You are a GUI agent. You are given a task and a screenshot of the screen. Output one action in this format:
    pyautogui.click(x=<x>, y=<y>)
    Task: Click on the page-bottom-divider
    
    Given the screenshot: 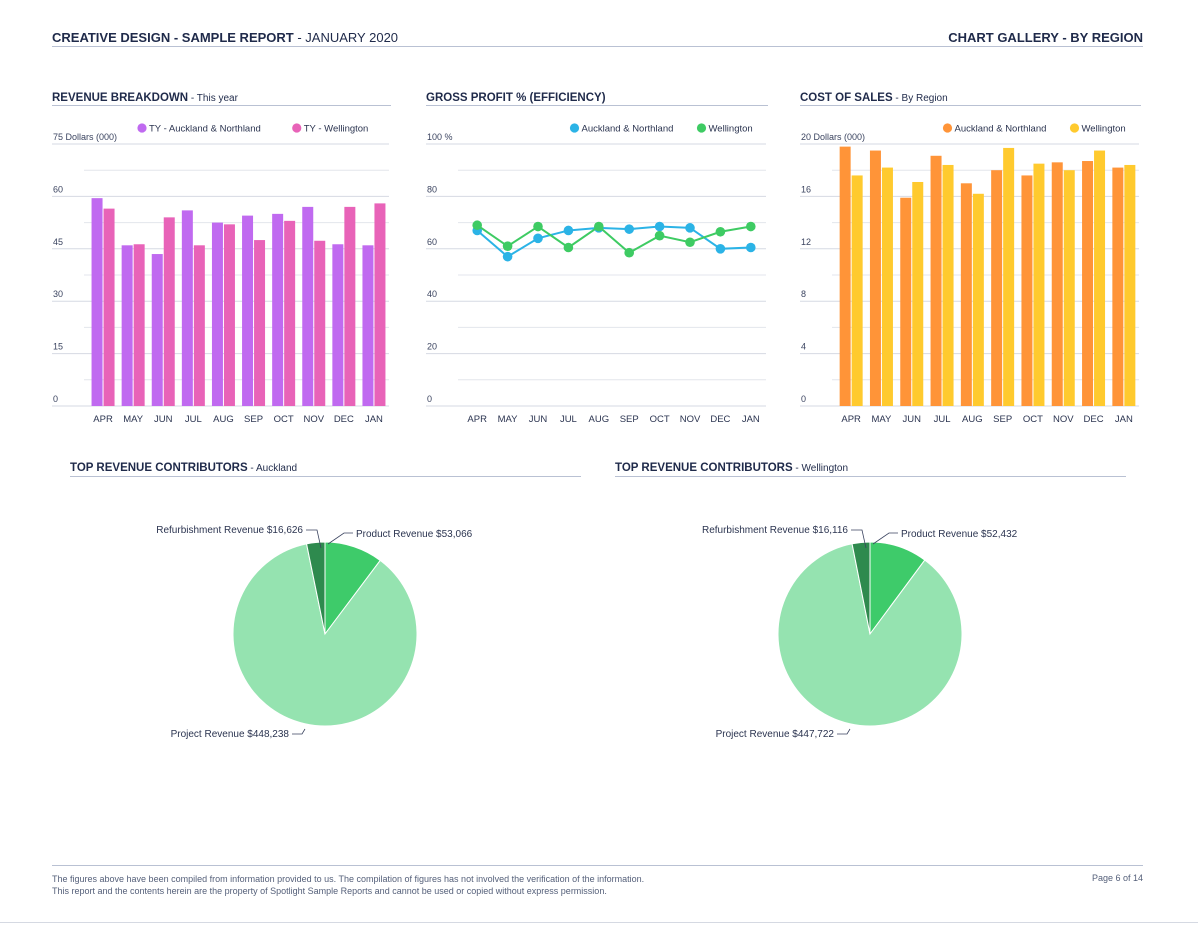 What is the action you would take?
    pyautogui.click(x=599, y=922)
    